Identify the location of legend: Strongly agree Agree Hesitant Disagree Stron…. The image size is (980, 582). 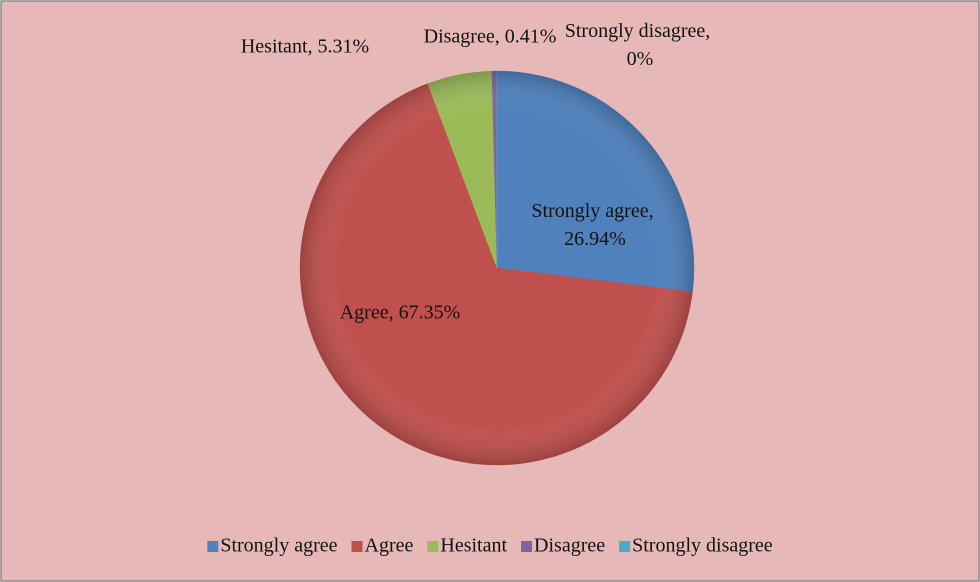
(490, 546).